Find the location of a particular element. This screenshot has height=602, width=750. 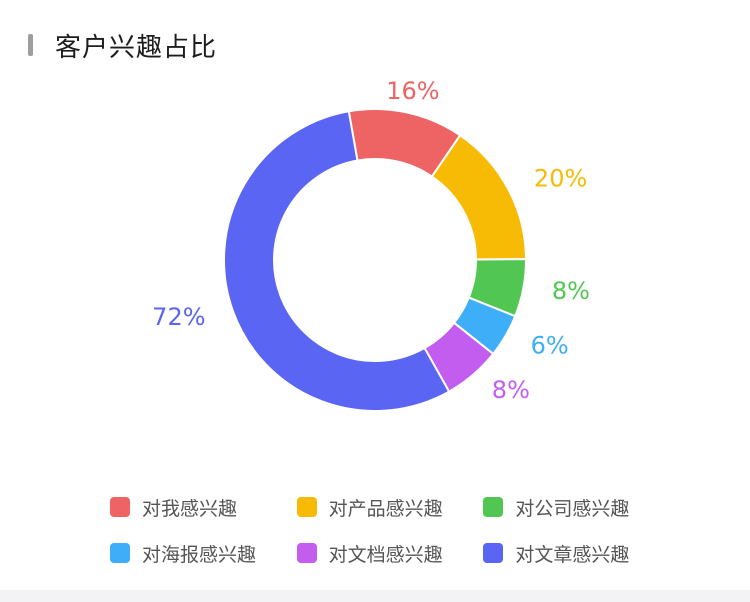

legend-item: 对文章感兴趣 is located at coordinates (576, 553).